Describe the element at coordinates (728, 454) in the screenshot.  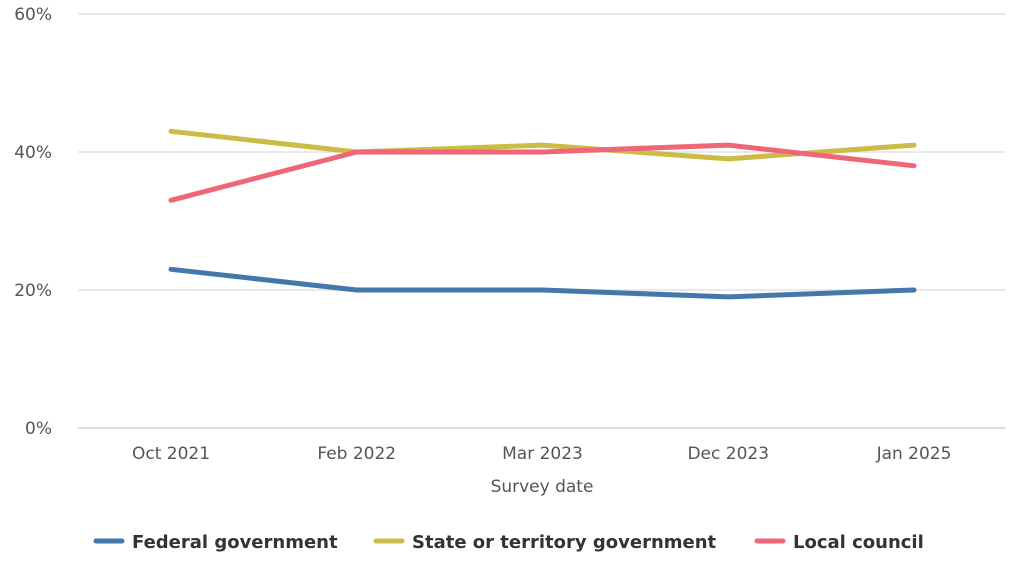
I see `x-tick-label: Dec 2023` at that location.